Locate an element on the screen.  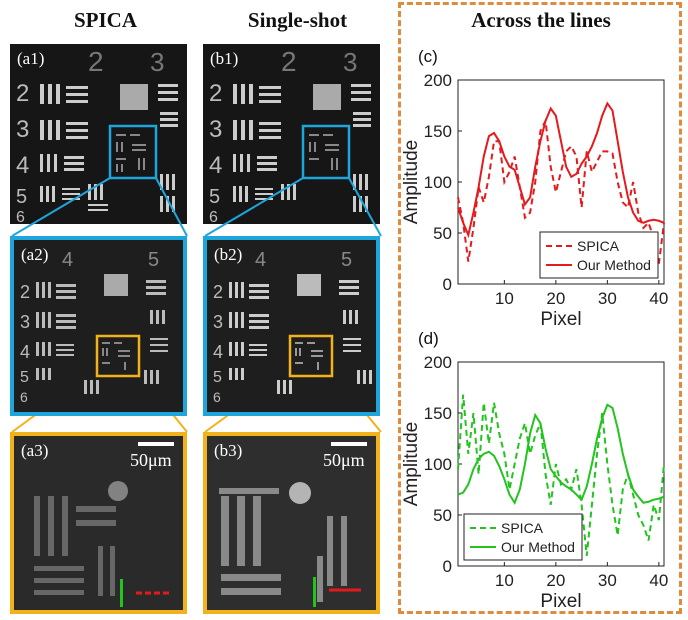
zoom-image-smooth is located at coordinates (290, 544).